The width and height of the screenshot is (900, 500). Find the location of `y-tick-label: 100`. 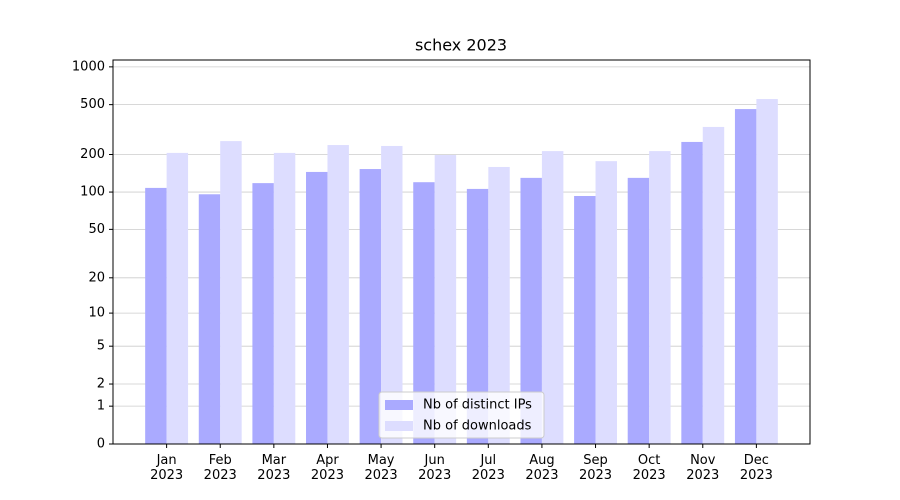

y-tick-label: 100 is located at coordinates (92, 192).